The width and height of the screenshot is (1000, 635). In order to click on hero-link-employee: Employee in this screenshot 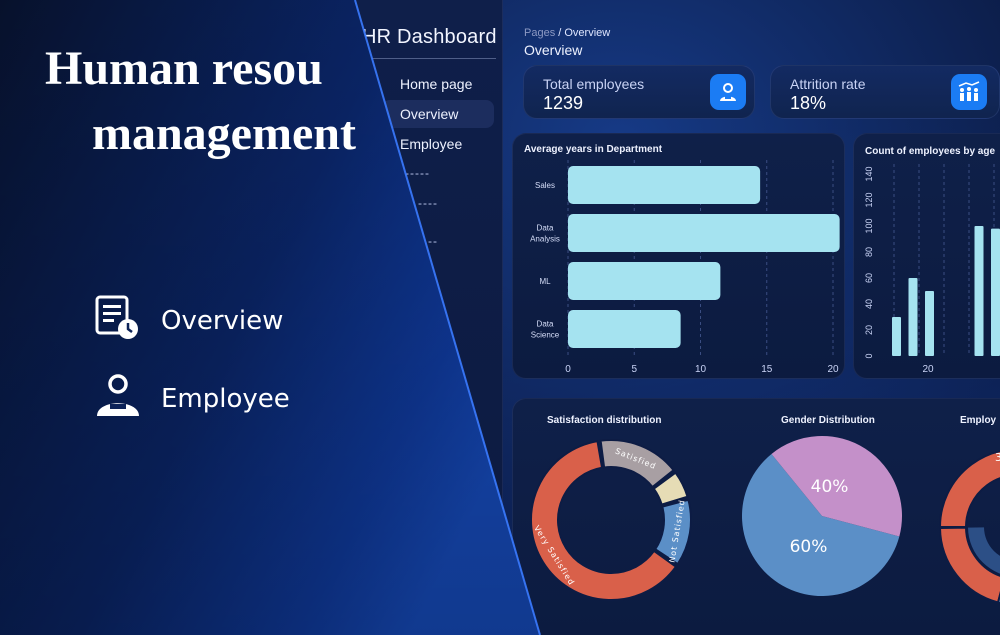, I will do `click(192, 398)`.